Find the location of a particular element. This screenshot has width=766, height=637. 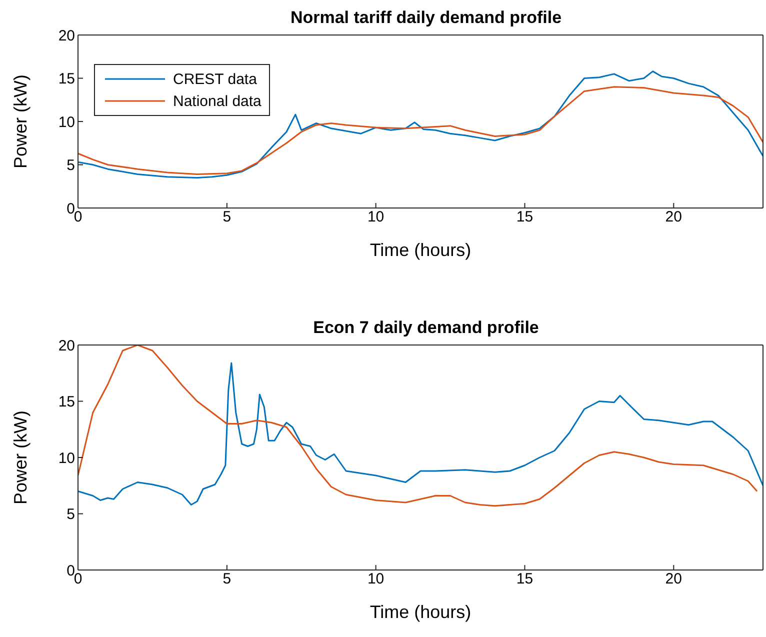

chart-title: Econ 7 daily demand profile is located at coordinates (426, 328).